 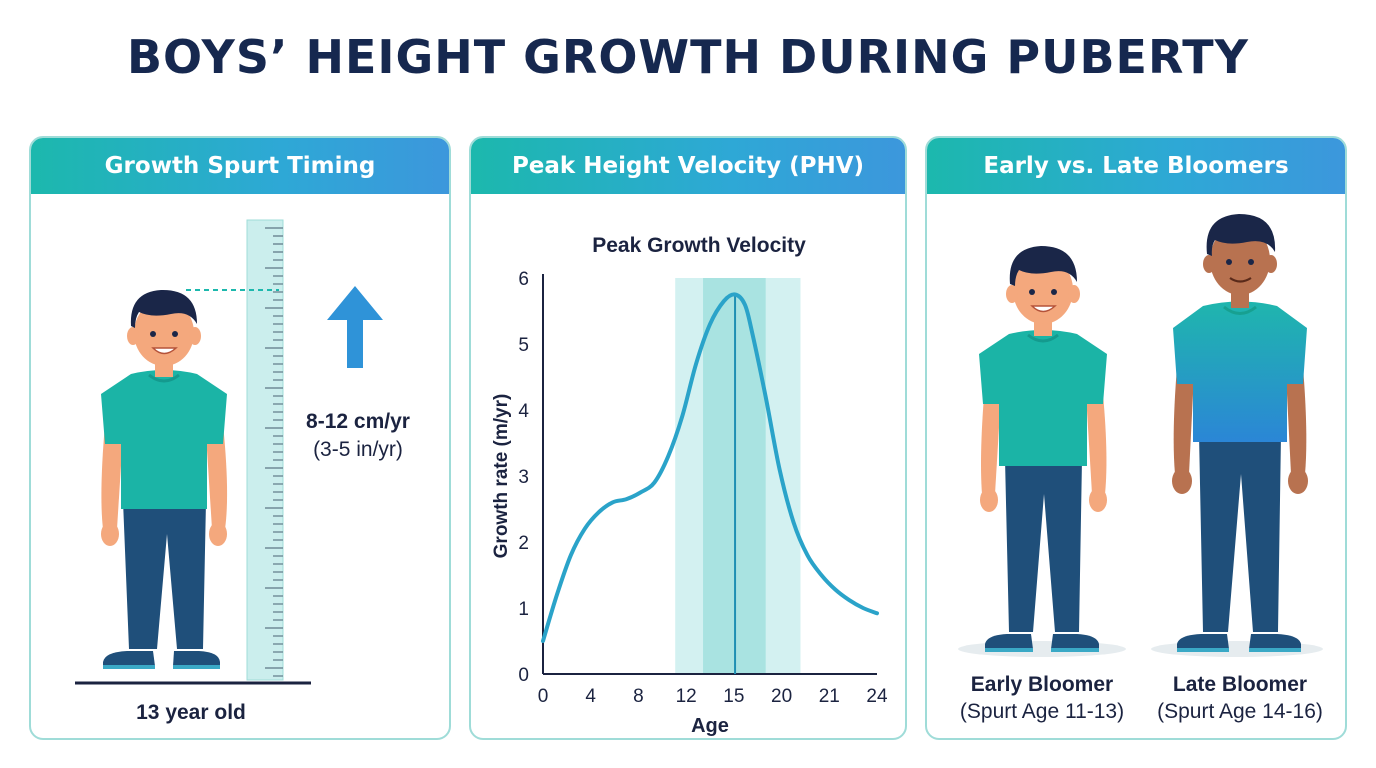 What do you see at coordinates (265, 450) in the screenshot?
I see `height-ruler` at bounding box center [265, 450].